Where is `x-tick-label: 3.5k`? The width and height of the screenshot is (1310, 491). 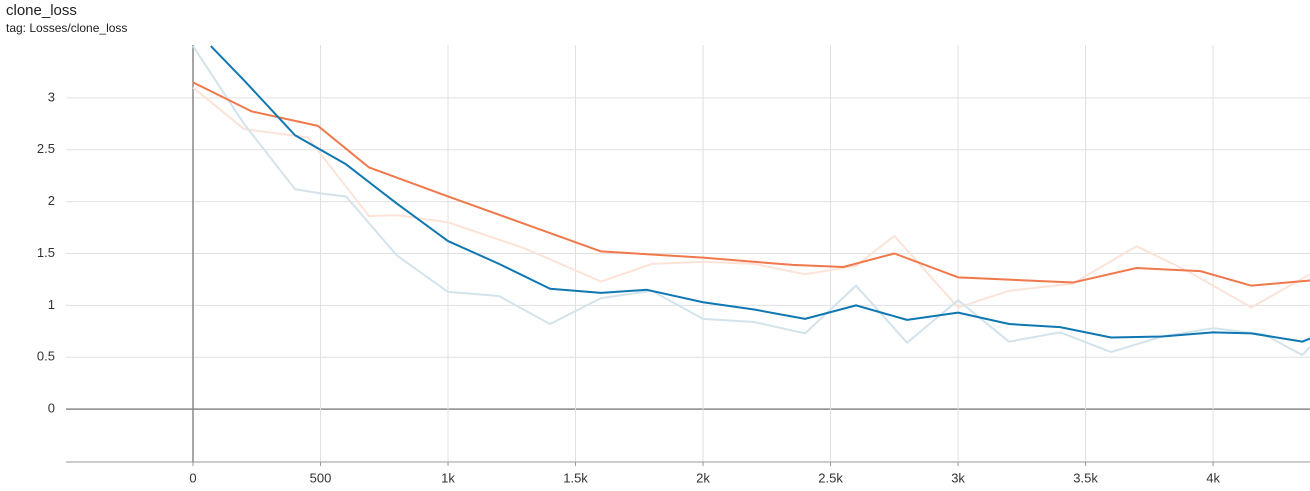
x-tick-label: 3.5k is located at coordinates (1085, 477).